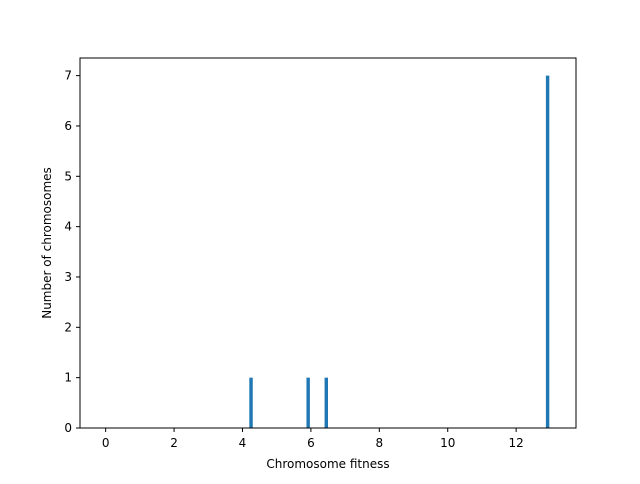 This screenshot has height=484, width=640. I want to click on y-tick-label: 2, so click(68, 327).